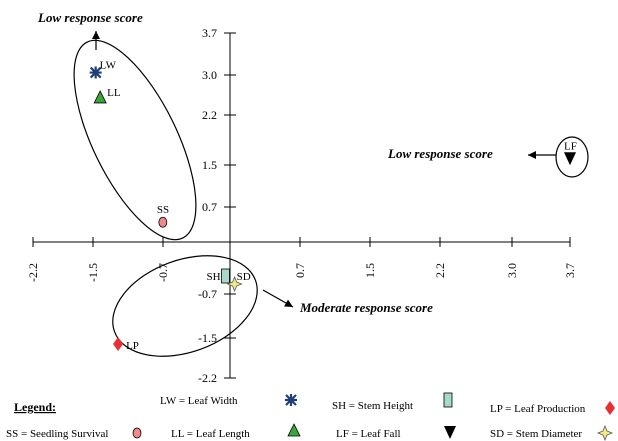  I want to click on point-label-ss: SS, so click(163, 210).